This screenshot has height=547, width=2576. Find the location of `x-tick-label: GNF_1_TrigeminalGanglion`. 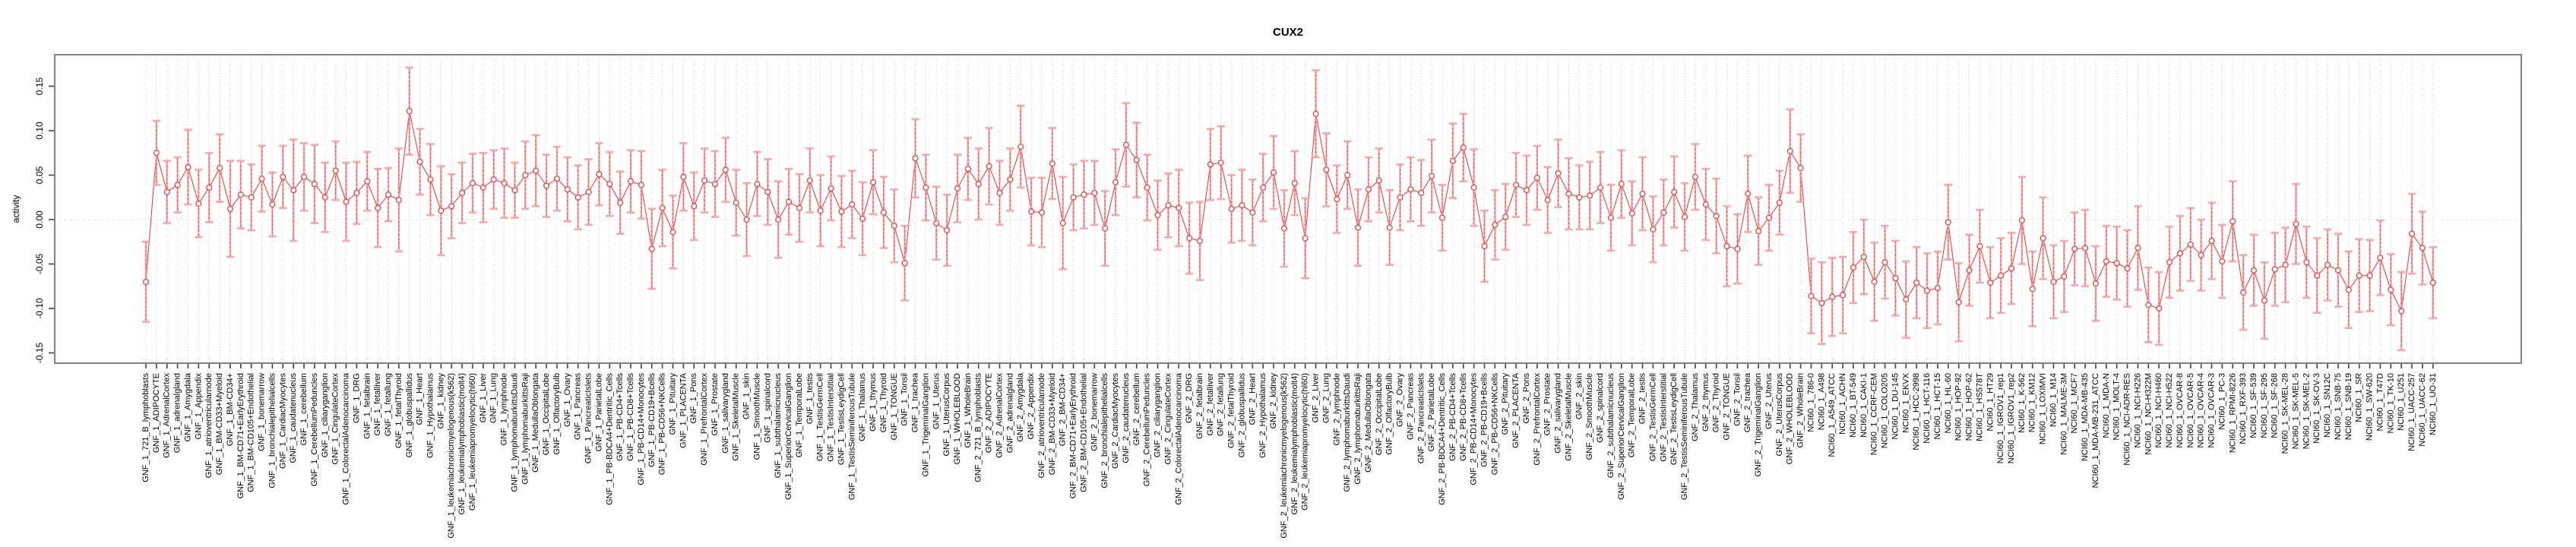

x-tick-label: GNF_1_TrigeminalGanglion is located at coordinates (926, 425).